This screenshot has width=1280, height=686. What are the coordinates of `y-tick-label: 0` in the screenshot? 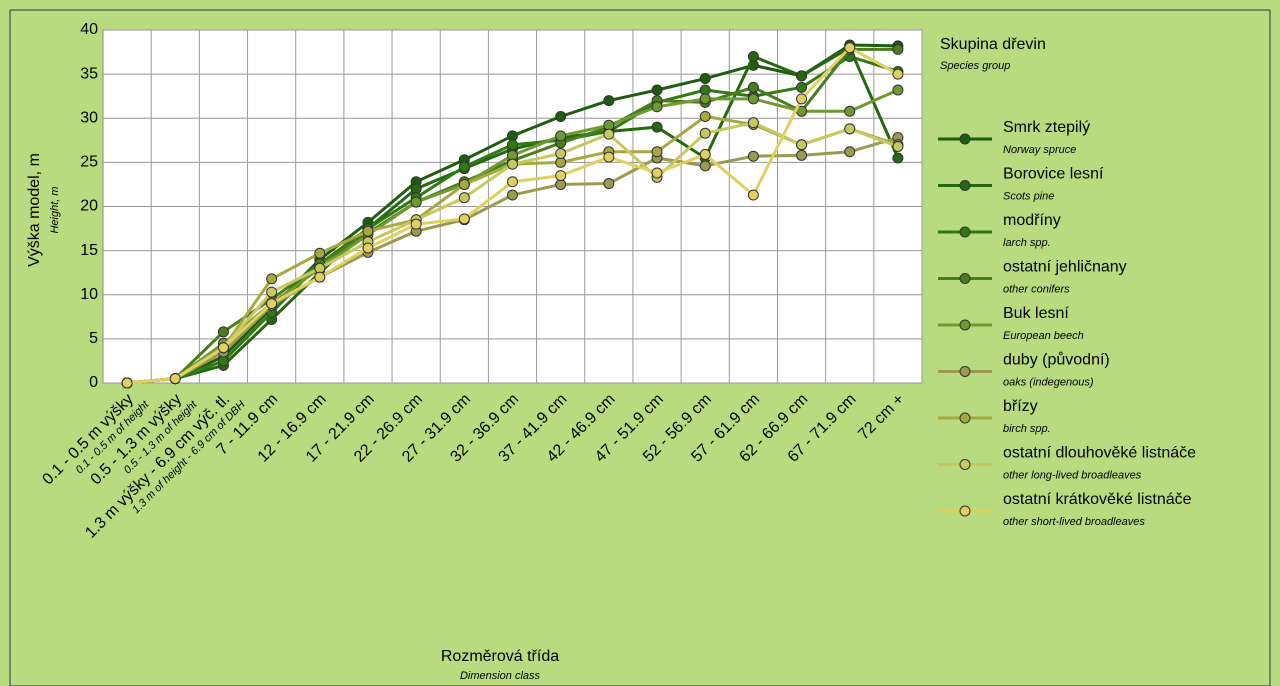 It's located at (93, 382).